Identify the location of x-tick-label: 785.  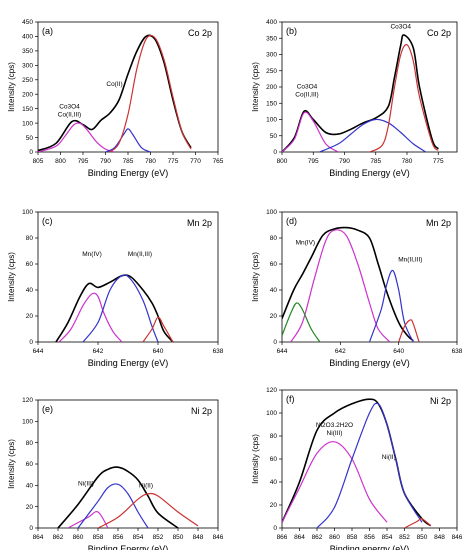
(128, 161).